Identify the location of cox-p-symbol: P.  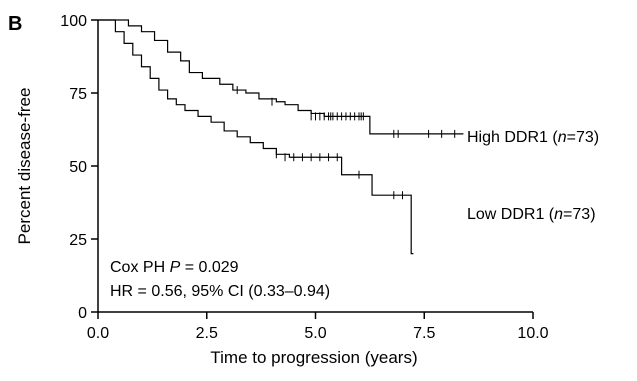
(175, 267).